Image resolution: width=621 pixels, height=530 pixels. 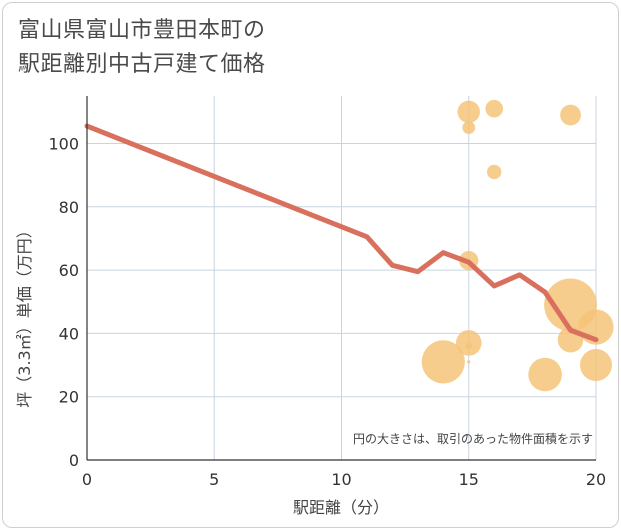 What do you see at coordinates (69, 207) in the screenshot?
I see `y-tick-label: 80` at bounding box center [69, 207].